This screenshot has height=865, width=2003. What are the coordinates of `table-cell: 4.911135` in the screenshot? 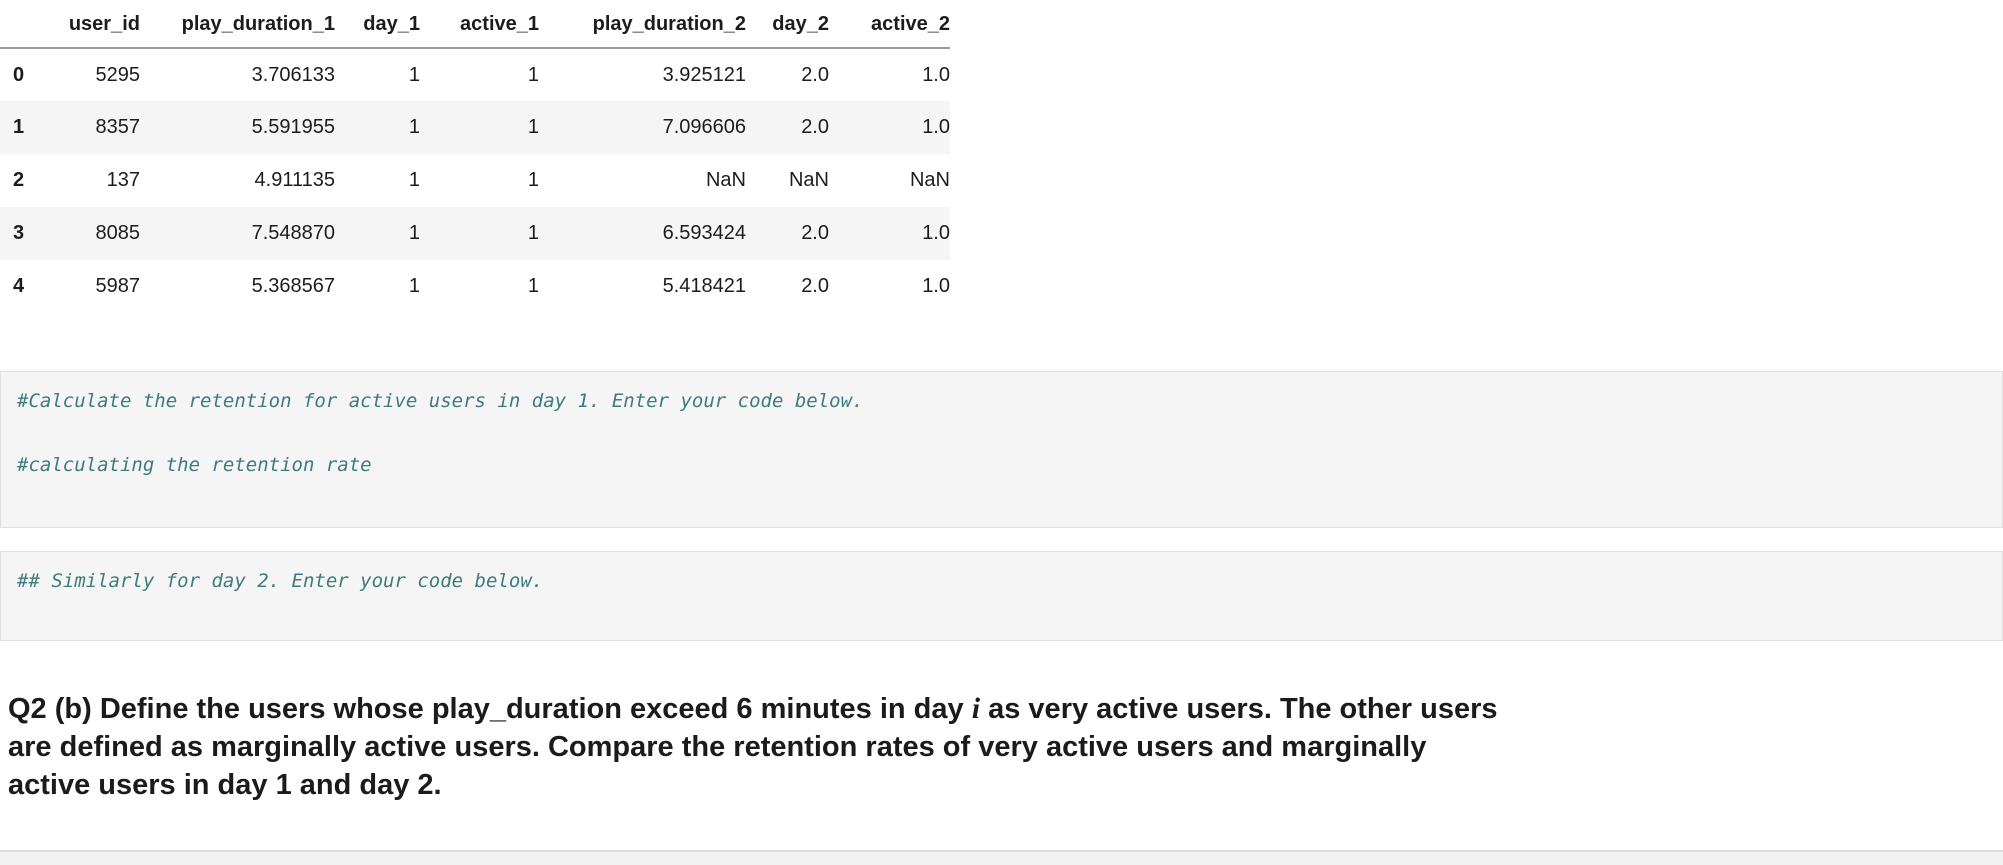 It's located at (294, 180).